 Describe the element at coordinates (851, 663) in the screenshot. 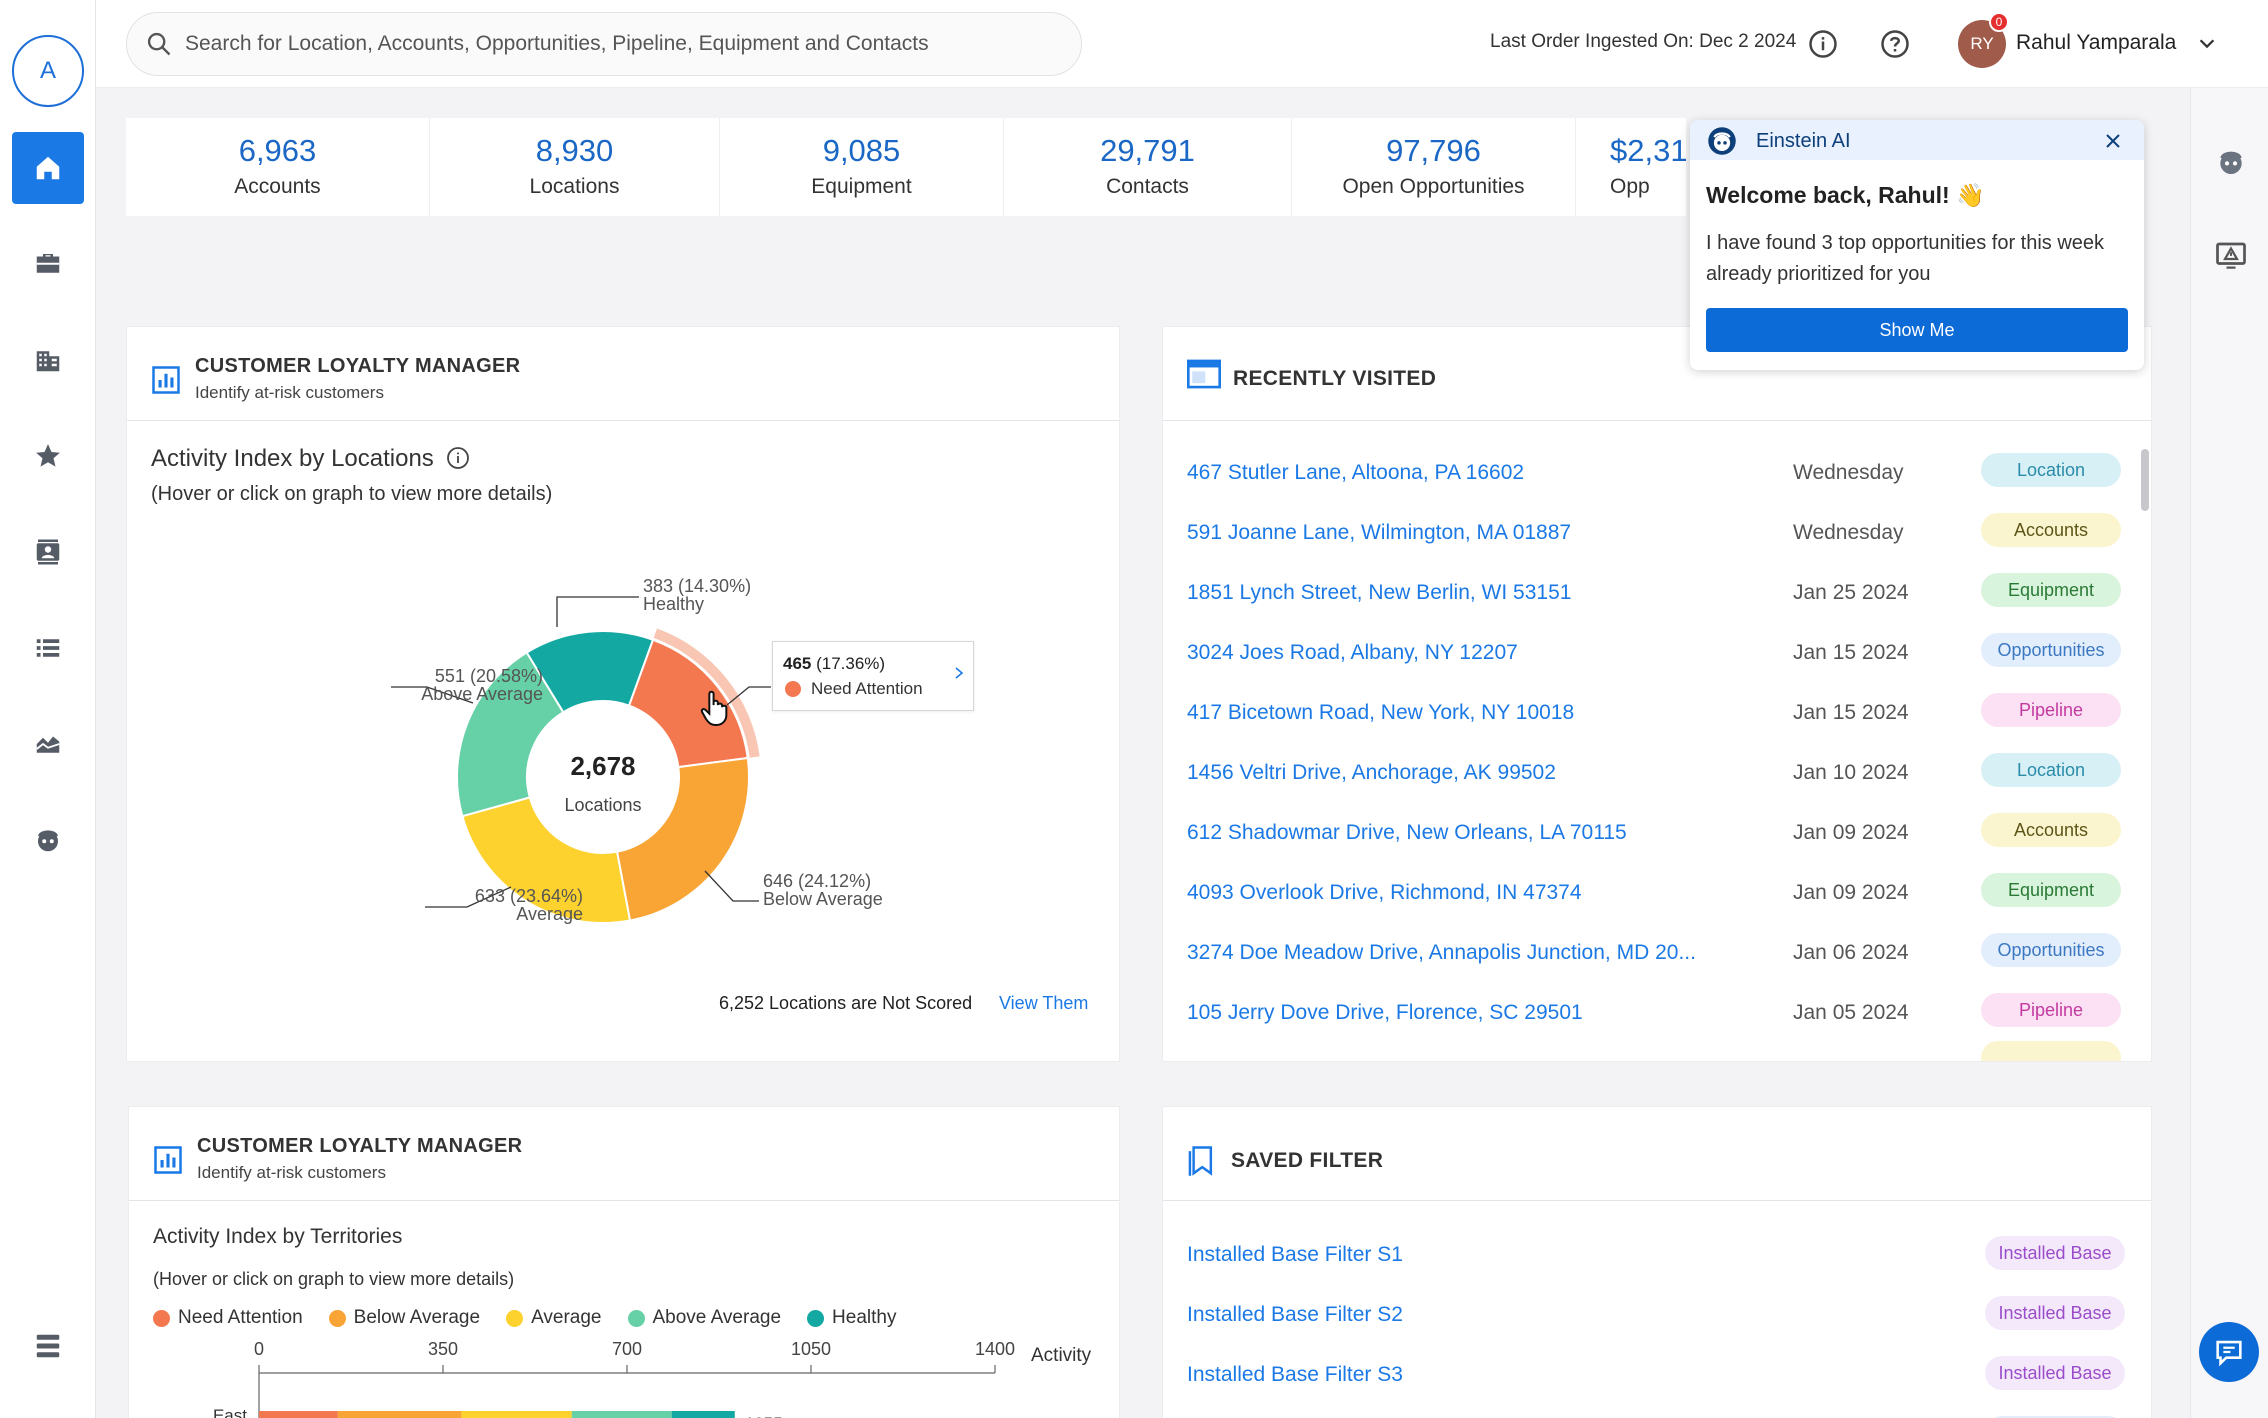

I see `tooltip-percent: (17.36%)` at that location.